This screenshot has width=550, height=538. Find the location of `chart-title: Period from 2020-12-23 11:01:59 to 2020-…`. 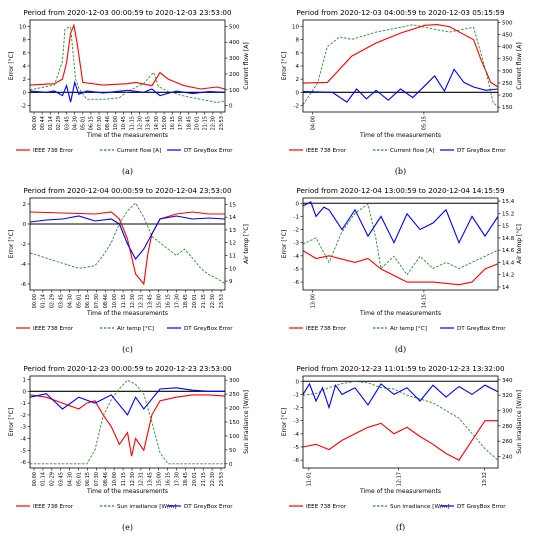

chart-title: Period from 2020-12-23 11:01:59 to 2020-… is located at coordinates (400, 368).